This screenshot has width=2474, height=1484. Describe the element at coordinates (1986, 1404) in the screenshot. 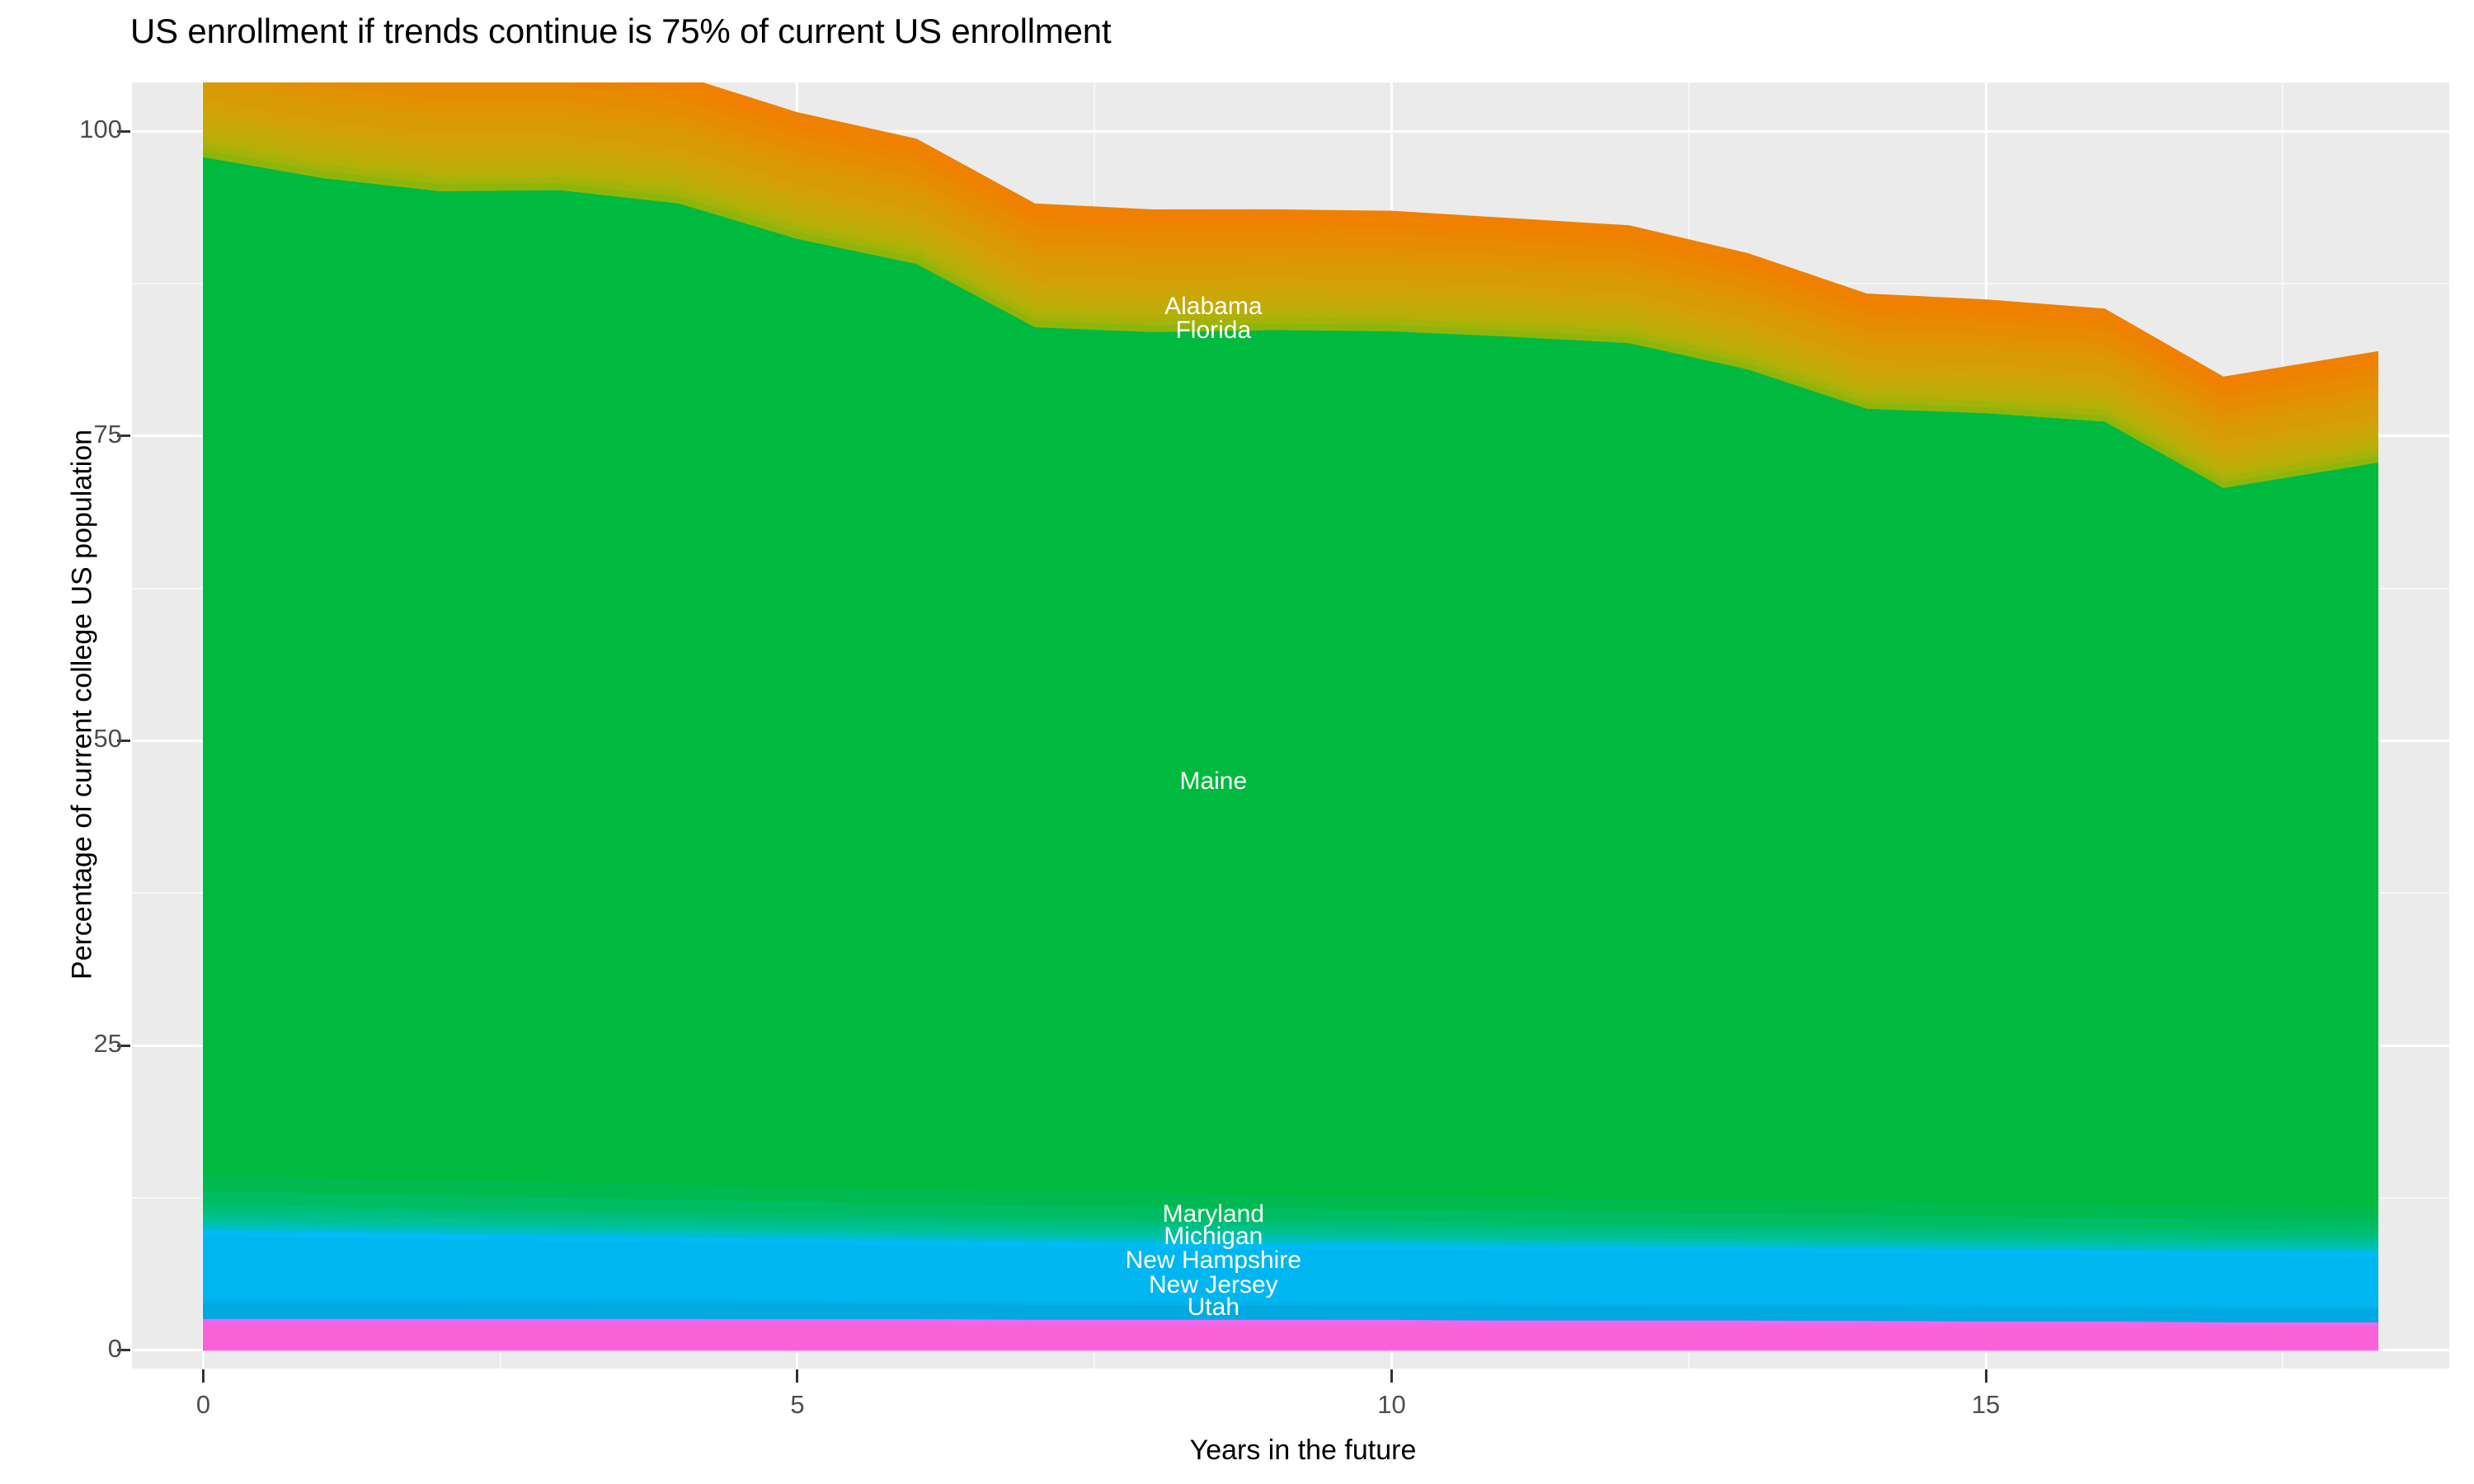

I see `x-tick-label: 15` at that location.